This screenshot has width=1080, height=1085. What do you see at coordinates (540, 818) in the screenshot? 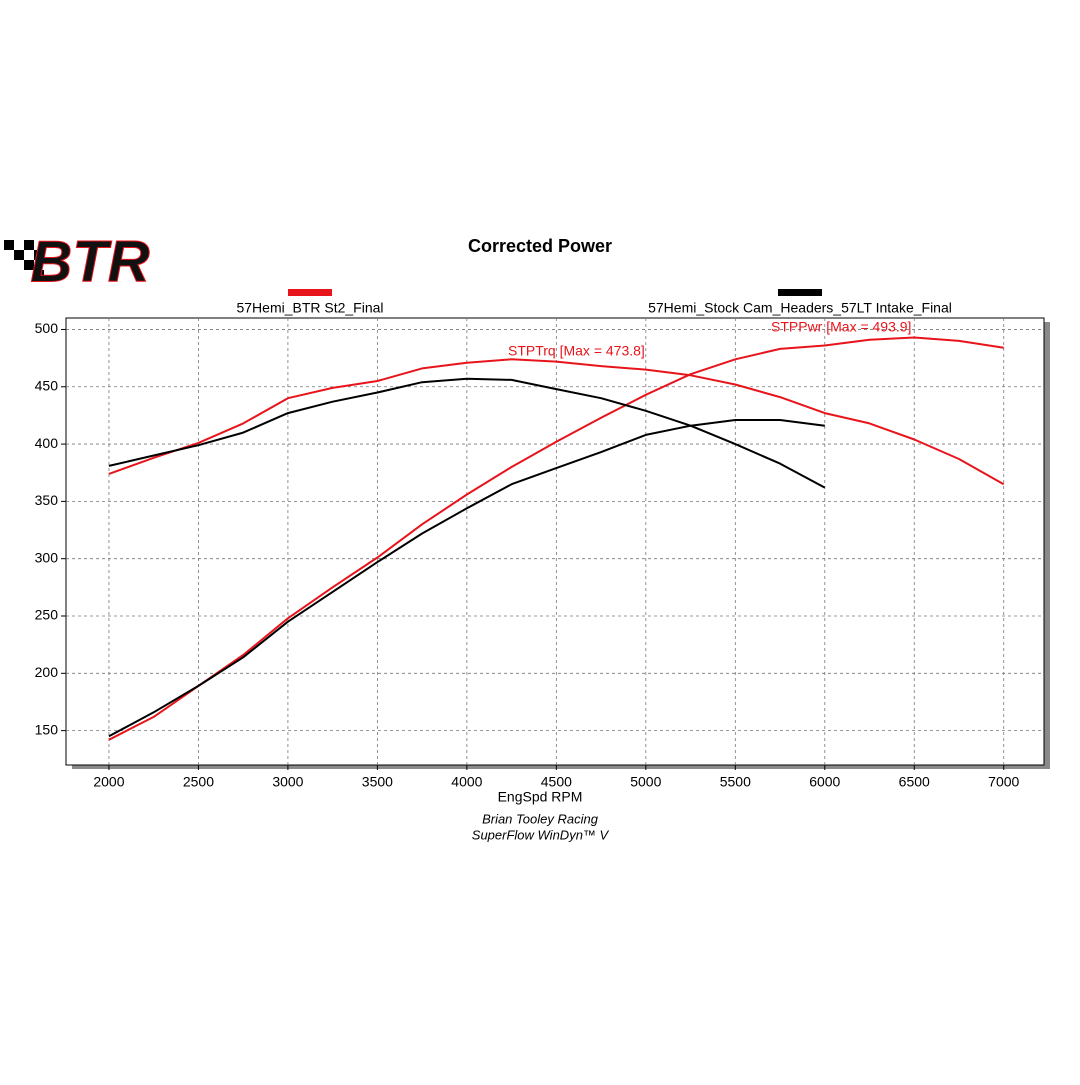
I see `footer: Brian Tooley Racing` at bounding box center [540, 818].